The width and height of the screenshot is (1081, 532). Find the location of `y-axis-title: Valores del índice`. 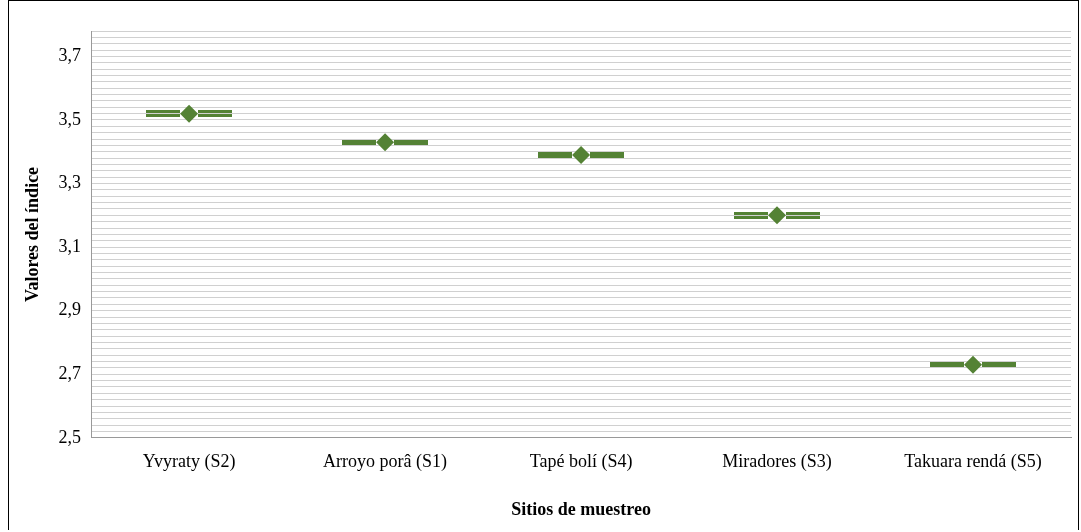

y-axis-title: Valores del índice is located at coordinates (32, 234).